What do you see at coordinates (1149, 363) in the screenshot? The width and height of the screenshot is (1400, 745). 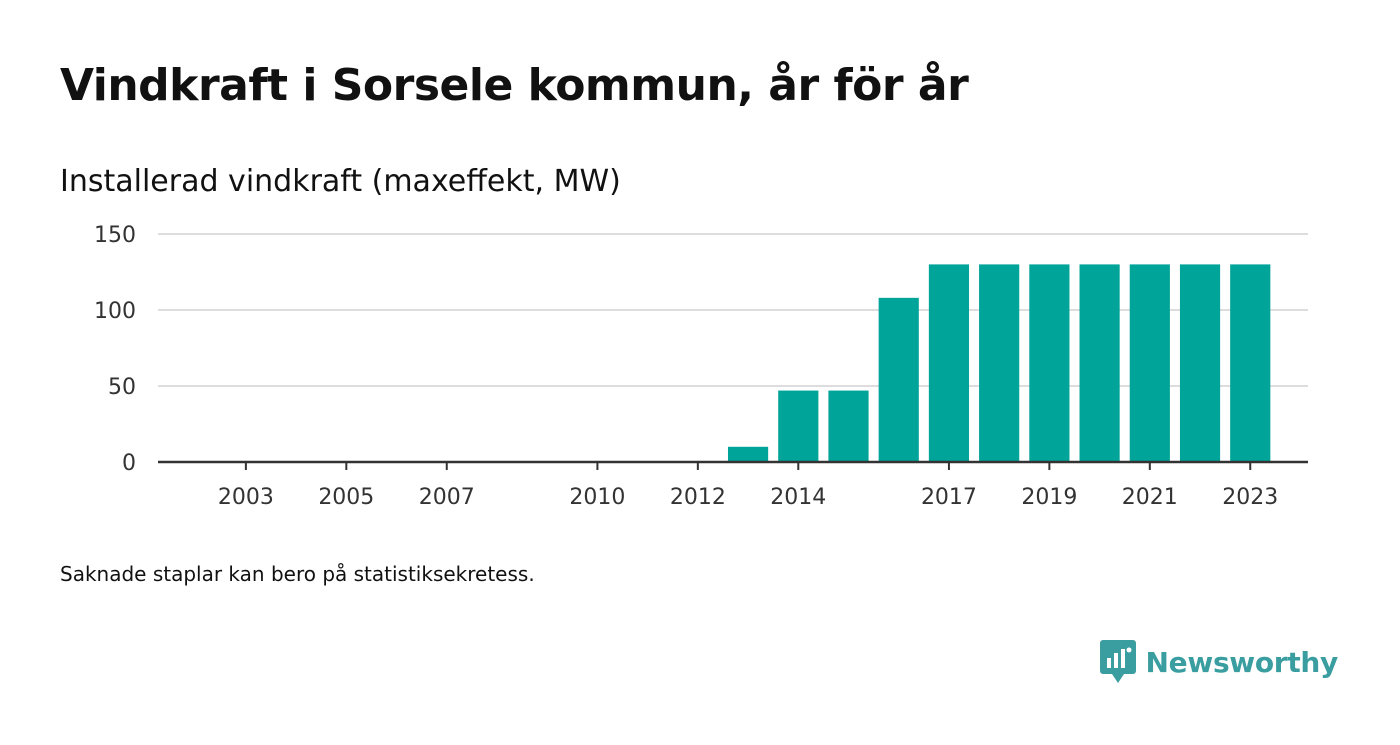 I see `bar-2021` at bounding box center [1149, 363].